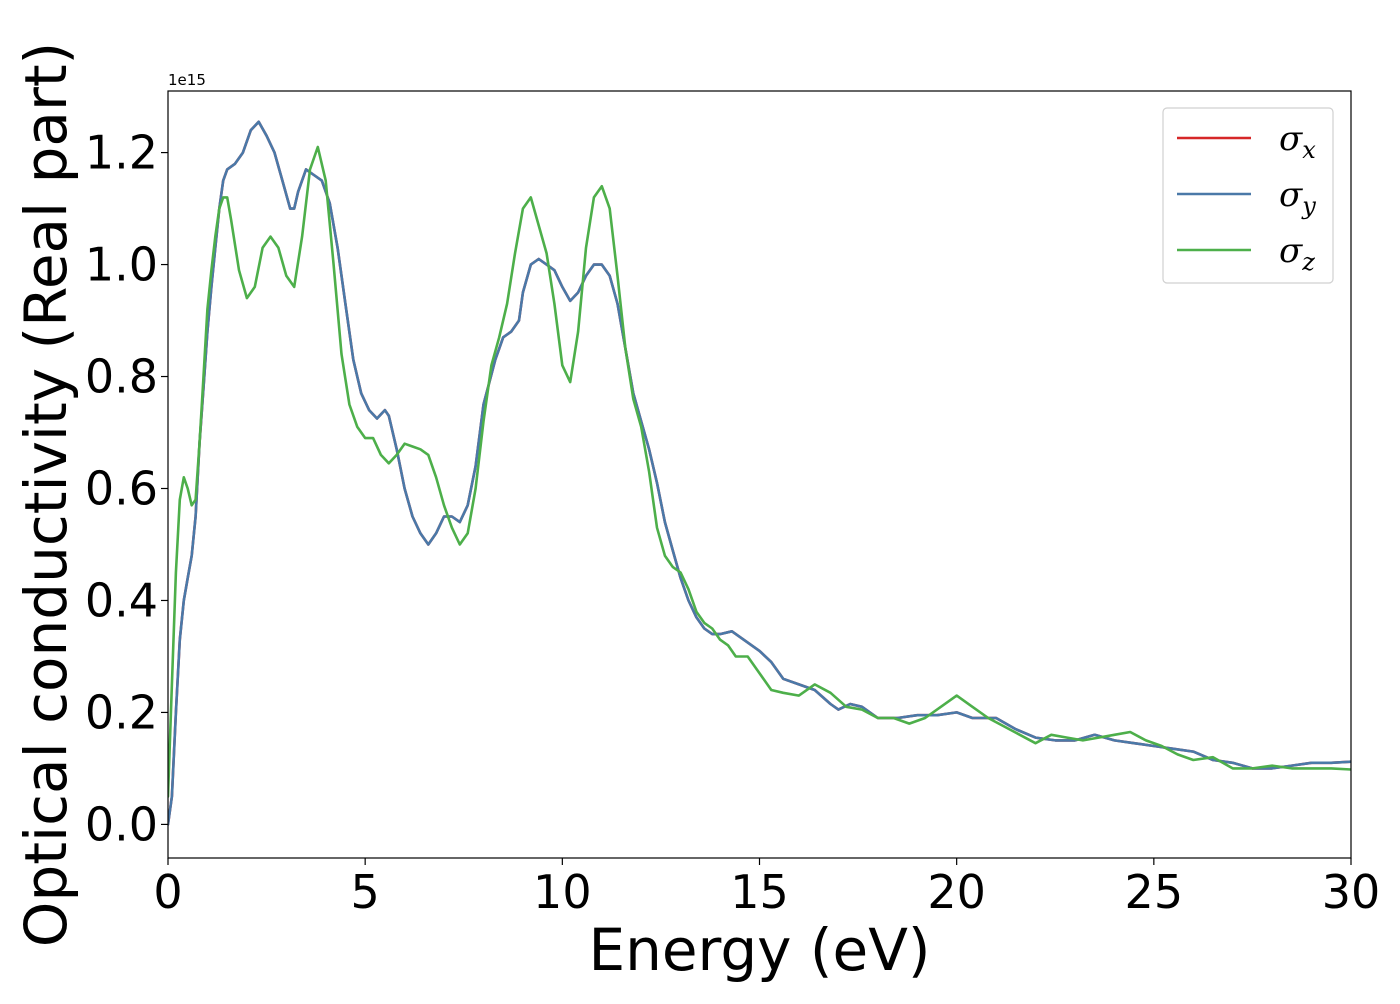  I want to click on x-axis: 0 5 10 15 20 25 30, so click(766, 888).